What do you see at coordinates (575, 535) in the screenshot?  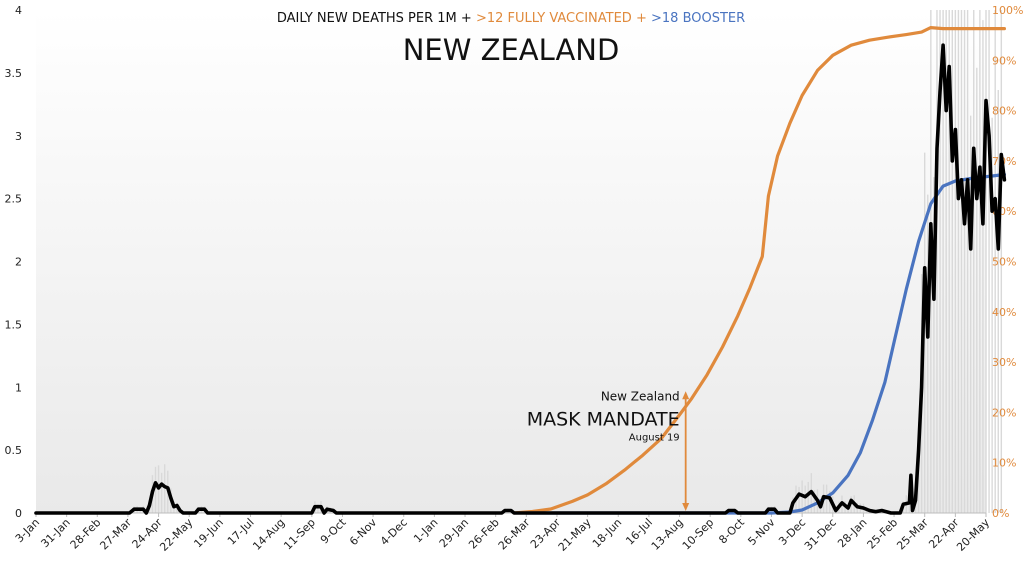 I see `x-tick-label: 21-May` at bounding box center [575, 535].